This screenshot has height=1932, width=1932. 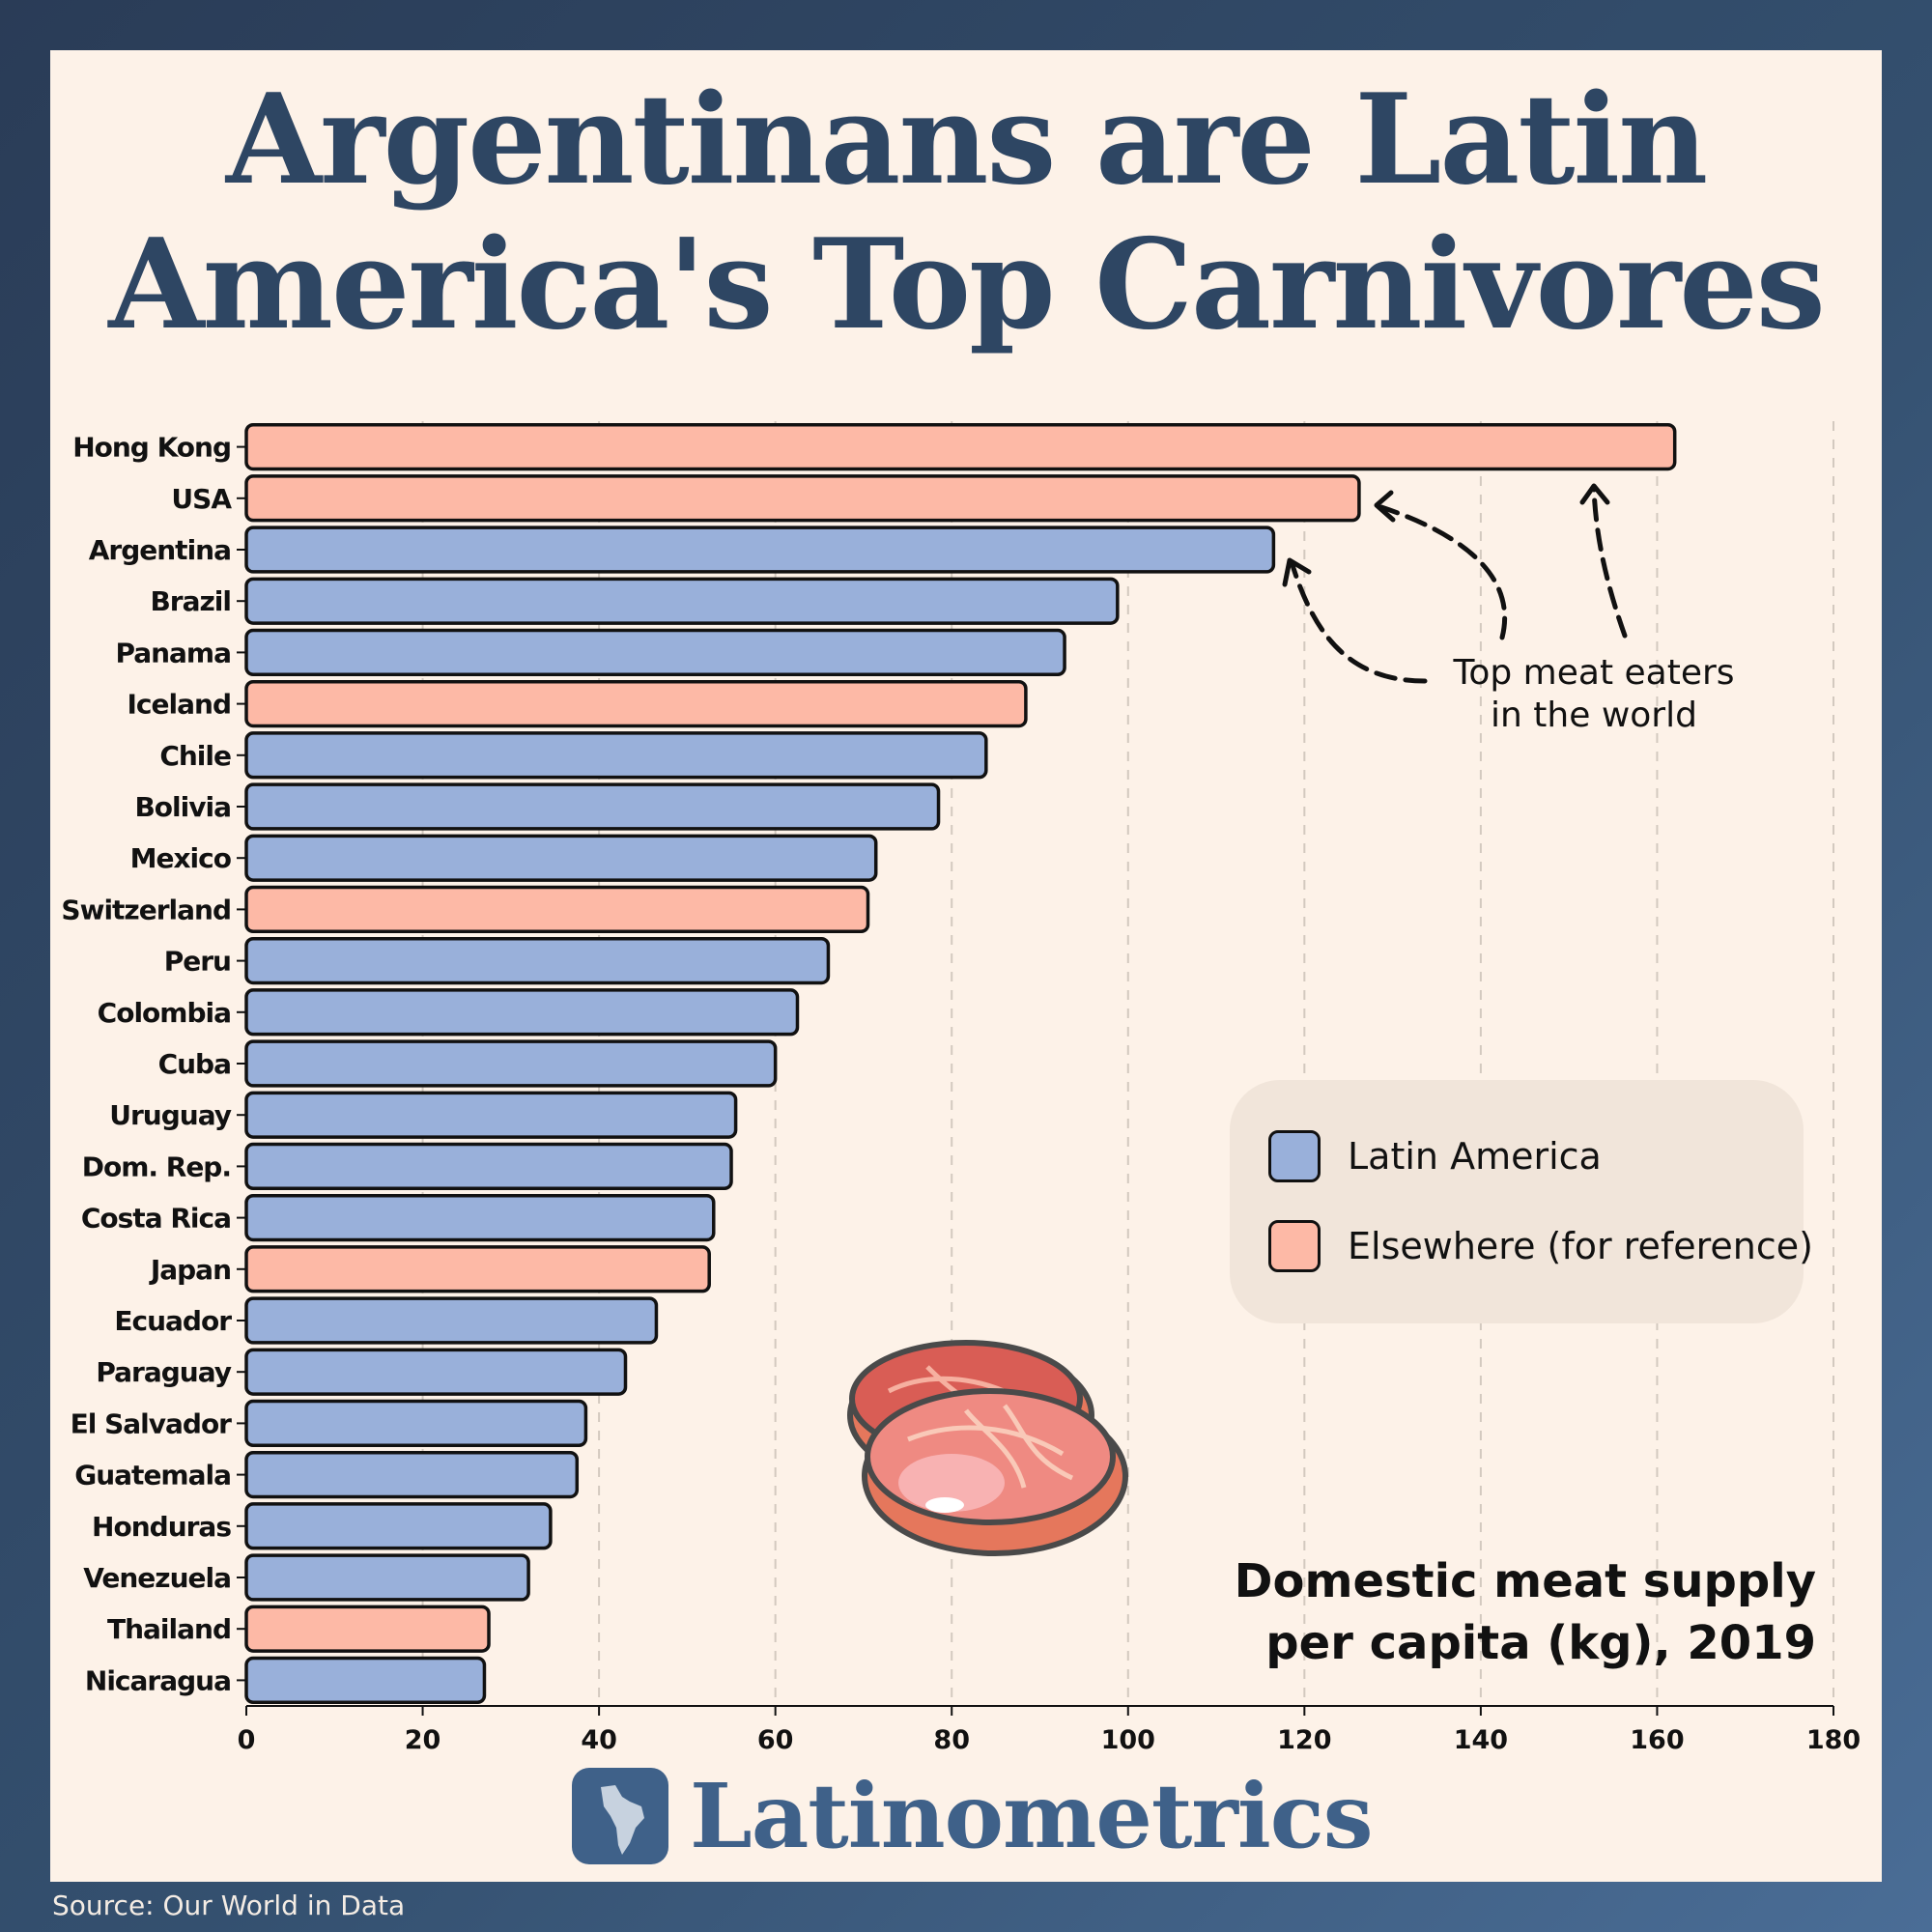 I want to click on category-label-bolivia: Bolivia, so click(x=182, y=807).